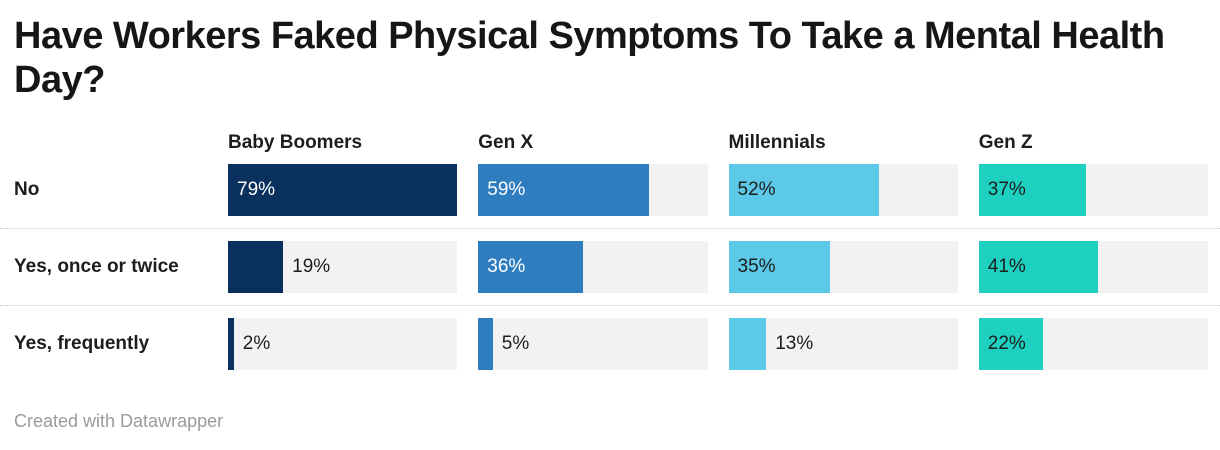  What do you see at coordinates (256, 343) in the screenshot?
I see `bar-value-label: 2%` at bounding box center [256, 343].